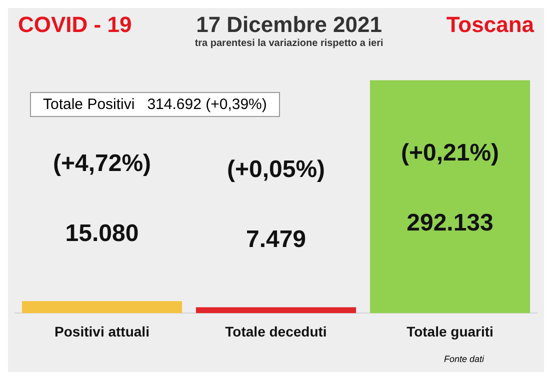 The width and height of the screenshot is (552, 380). Describe the element at coordinates (75, 25) in the screenshot. I see `text: COVID - 19` at that location.